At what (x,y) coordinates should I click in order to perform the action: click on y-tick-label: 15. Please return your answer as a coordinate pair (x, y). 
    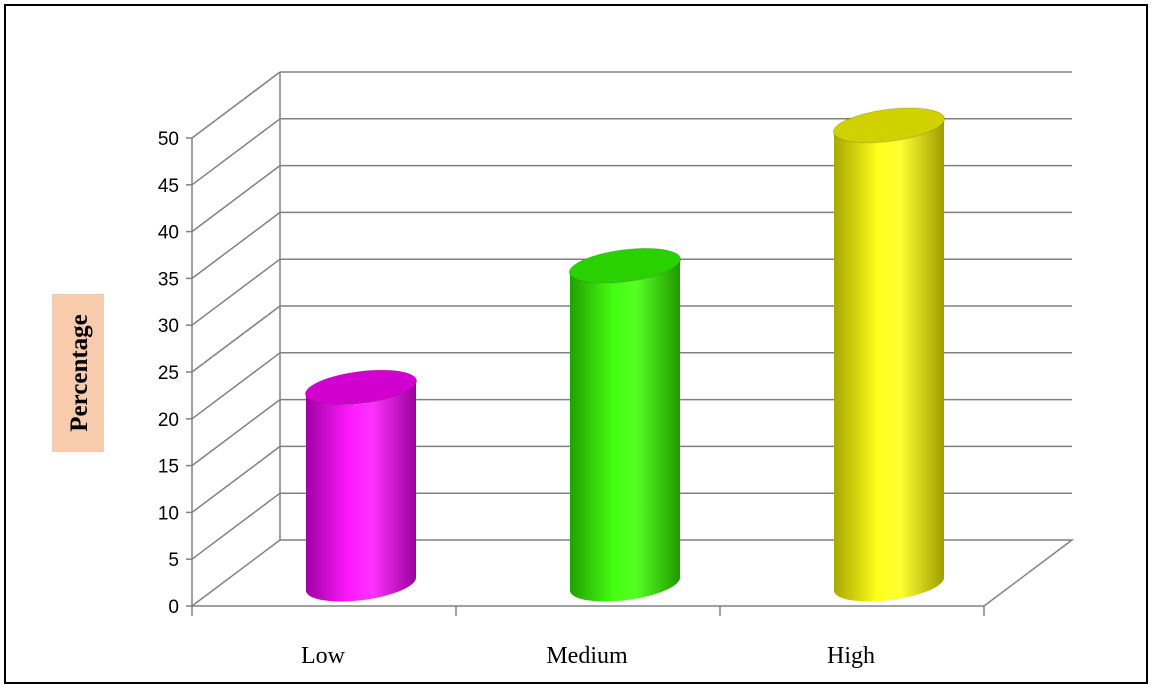
    Looking at the image, I should click on (168, 467).